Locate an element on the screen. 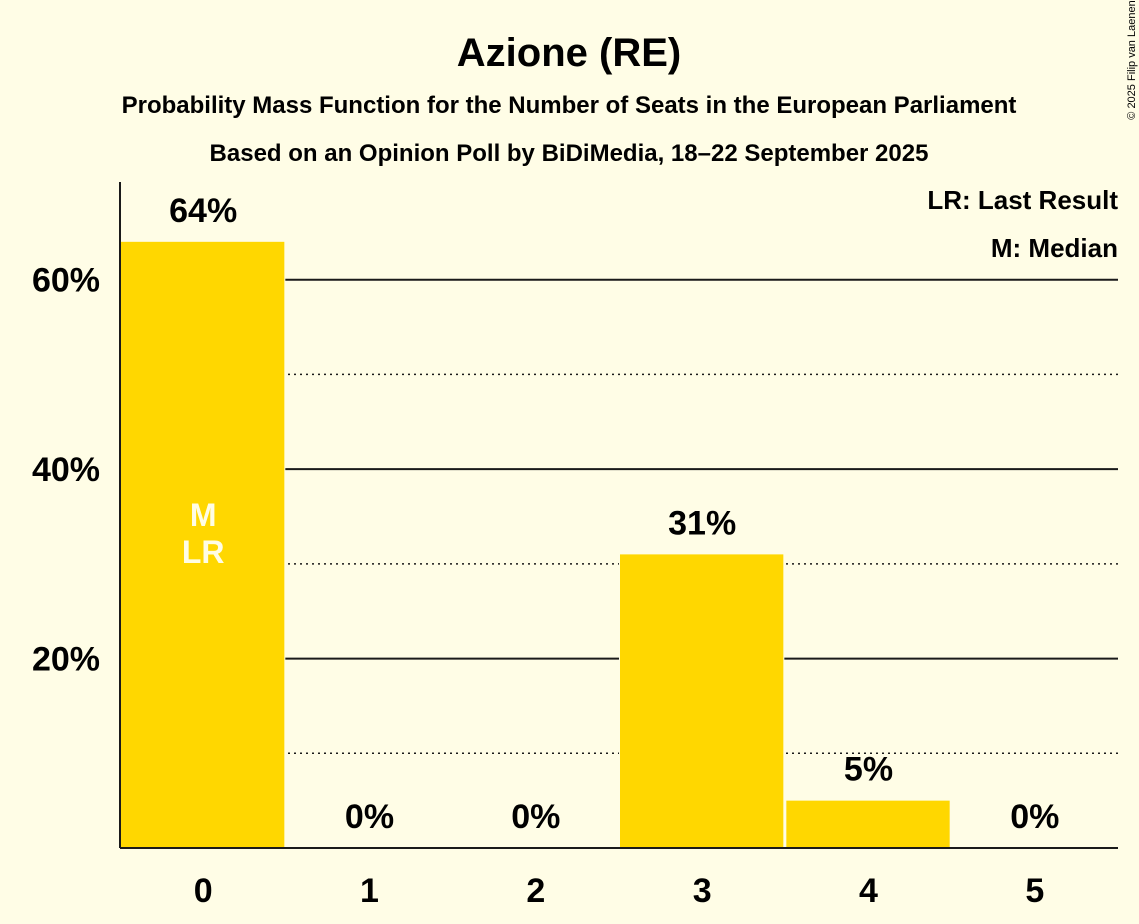 The width and height of the screenshot is (1139, 924). x-tick-label-2: 2 is located at coordinates (535, 891).